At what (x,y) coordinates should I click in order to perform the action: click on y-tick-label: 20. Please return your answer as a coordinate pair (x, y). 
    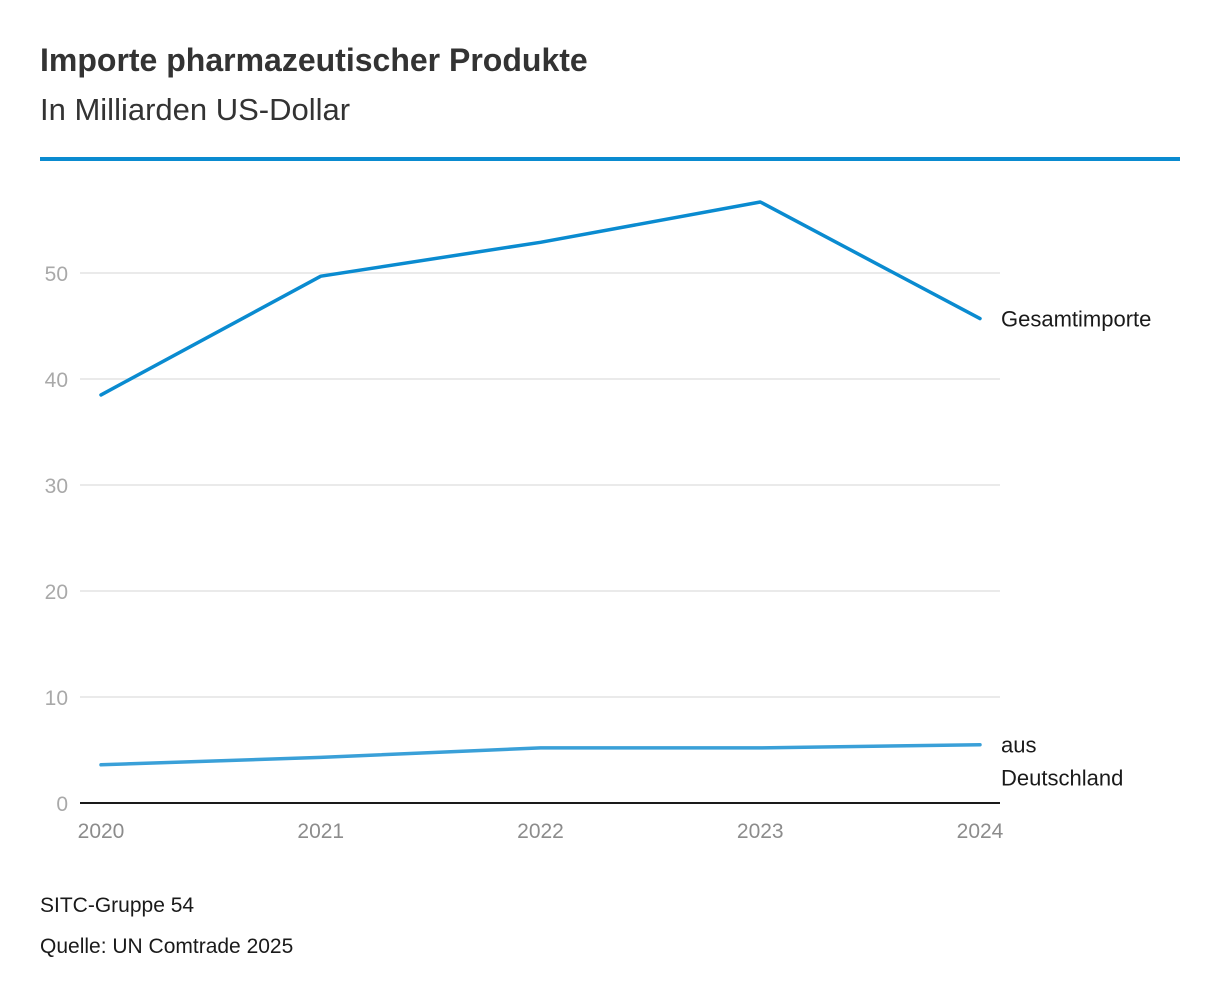
    Looking at the image, I should click on (56, 592).